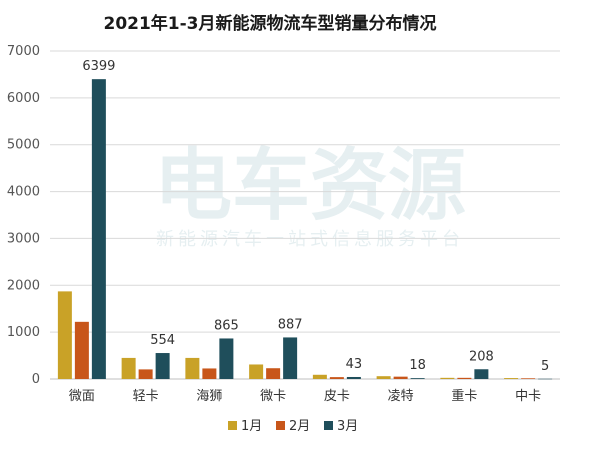 Image resolution: width=600 pixels, height=450 pixels. What do you see at coordinates (23, 98) in the screenshot?
I see `y-tick-label: 6000` at bounding box center [23, 98].